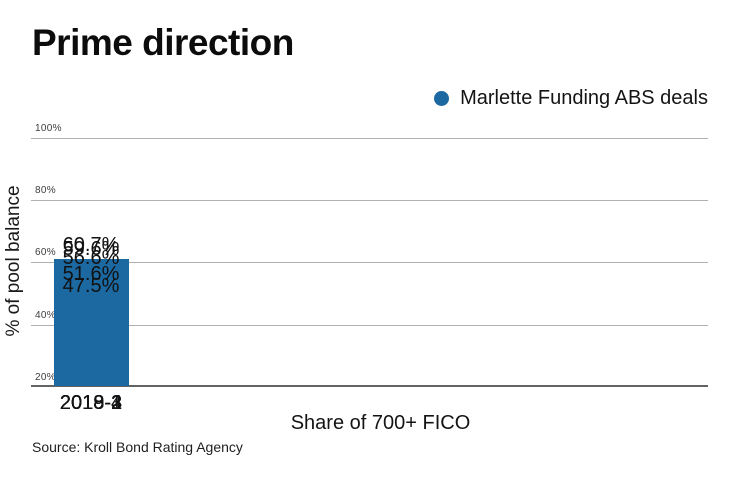  Describe the element at coordinates (442, 98) in the screenshot. I see `legend-marker-dot-icon` at that location.